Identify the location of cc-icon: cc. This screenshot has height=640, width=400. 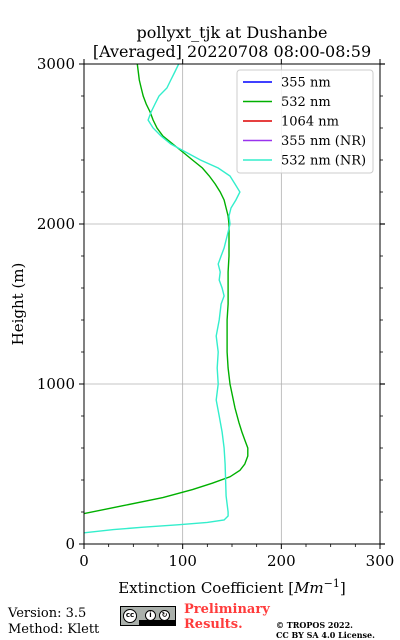
(130, 616).